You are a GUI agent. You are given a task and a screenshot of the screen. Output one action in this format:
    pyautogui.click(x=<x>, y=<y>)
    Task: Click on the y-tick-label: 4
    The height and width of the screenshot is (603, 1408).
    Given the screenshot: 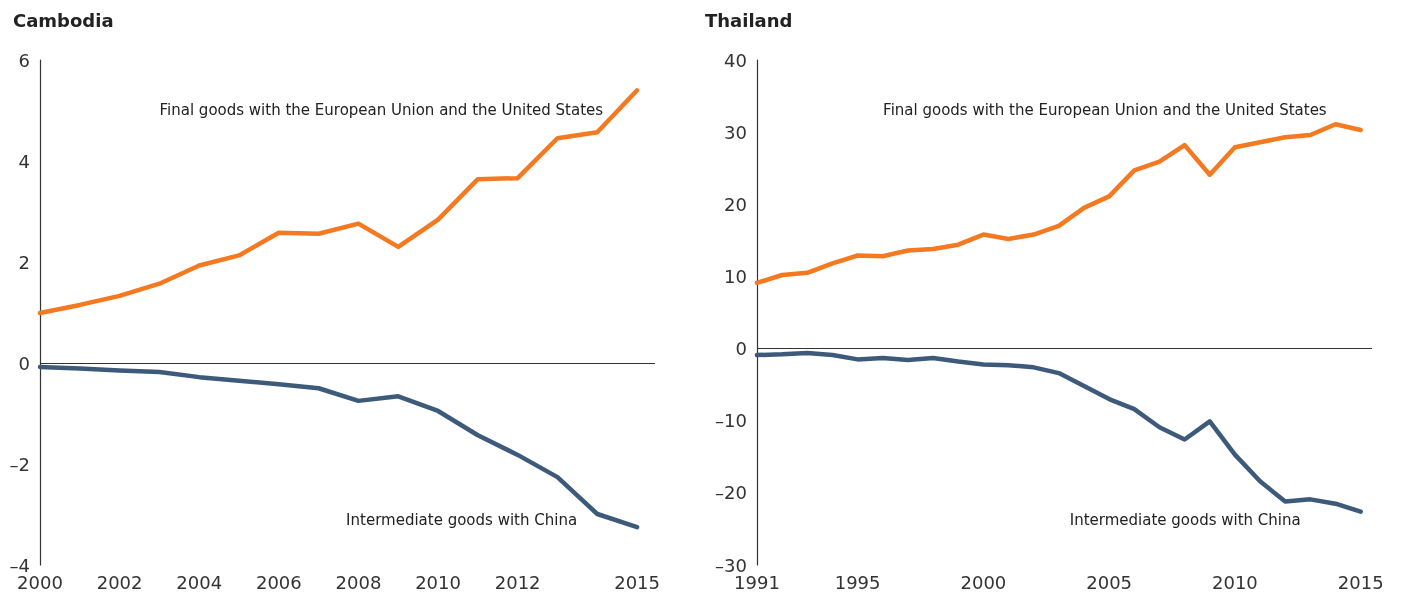 What is the action you would take?
    pyautogui.click(x=24, y=161)
    